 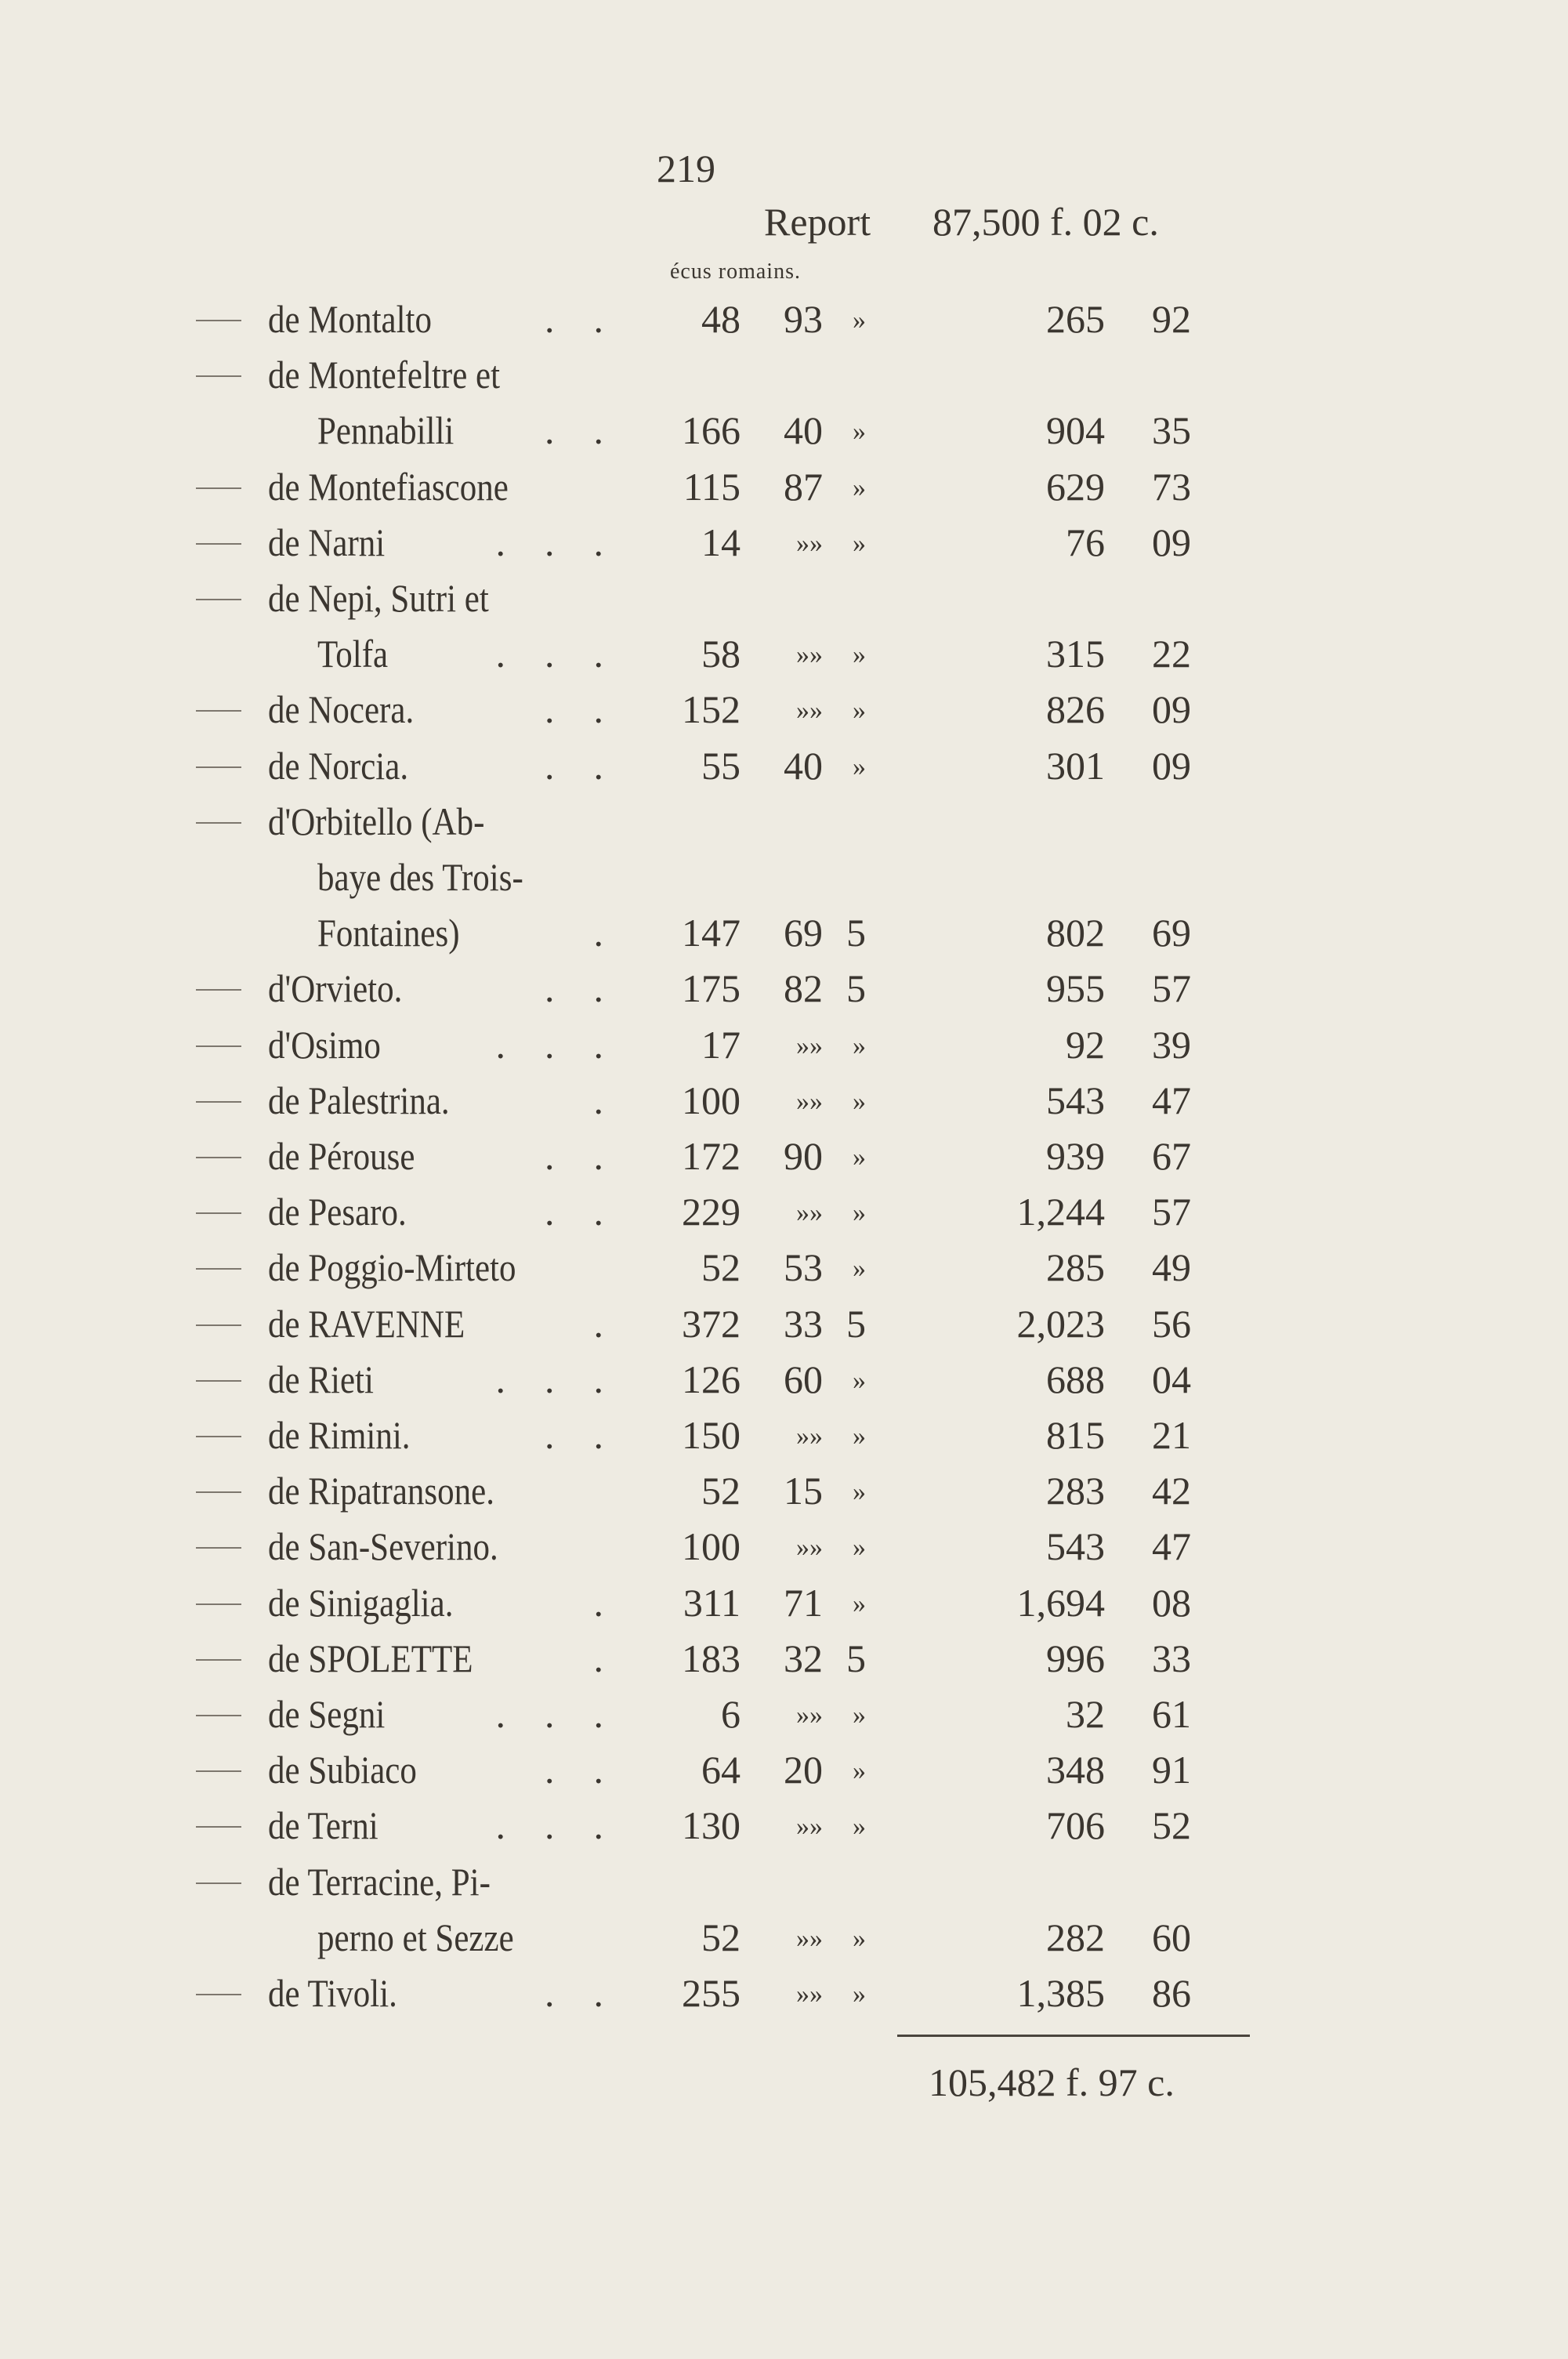 I want to click on entry-name: de San-Severino., so click(x=383, y=1547).